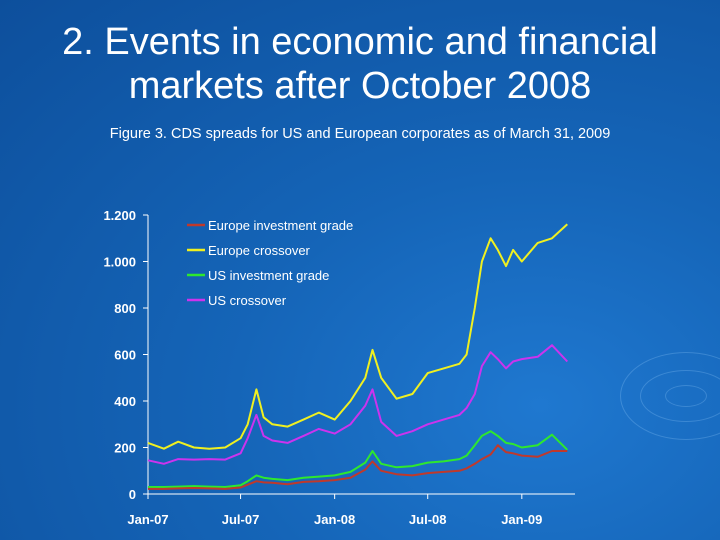  What do you see at coordinates (132, 494) in the screenshot?
I see `y-tick-label: 0` at bounding box center [132, 494].